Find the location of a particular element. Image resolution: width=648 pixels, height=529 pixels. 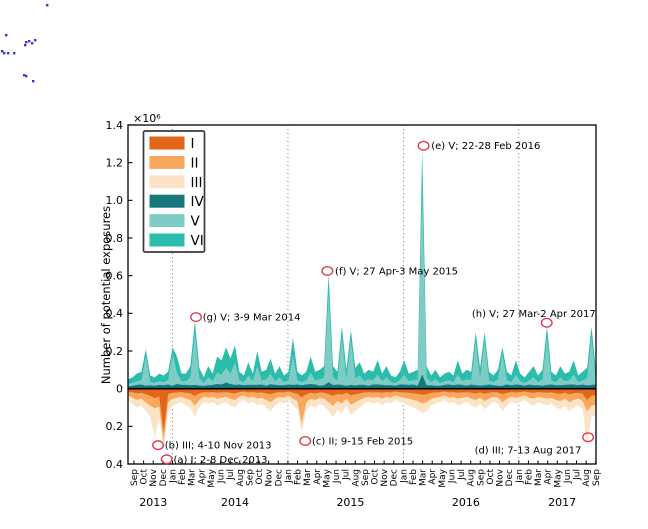

legend-label-III: III is located at coordinates (197, 183).